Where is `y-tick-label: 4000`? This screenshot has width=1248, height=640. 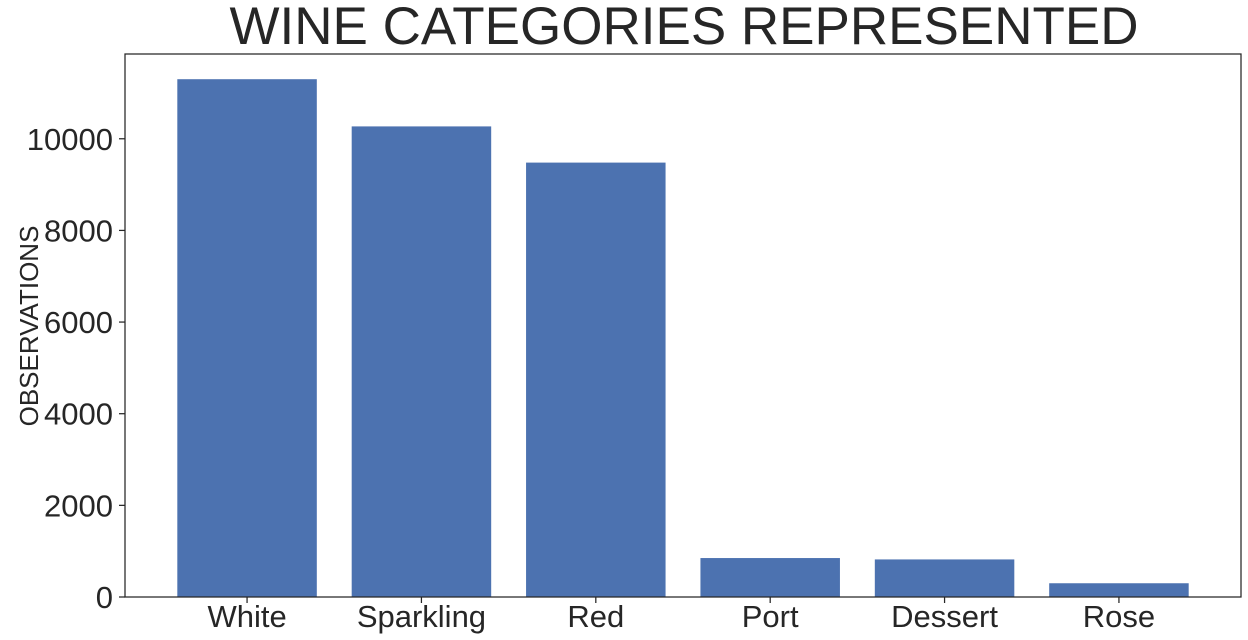 y-tick-label: 4000 is located at coordinates (78, 414).